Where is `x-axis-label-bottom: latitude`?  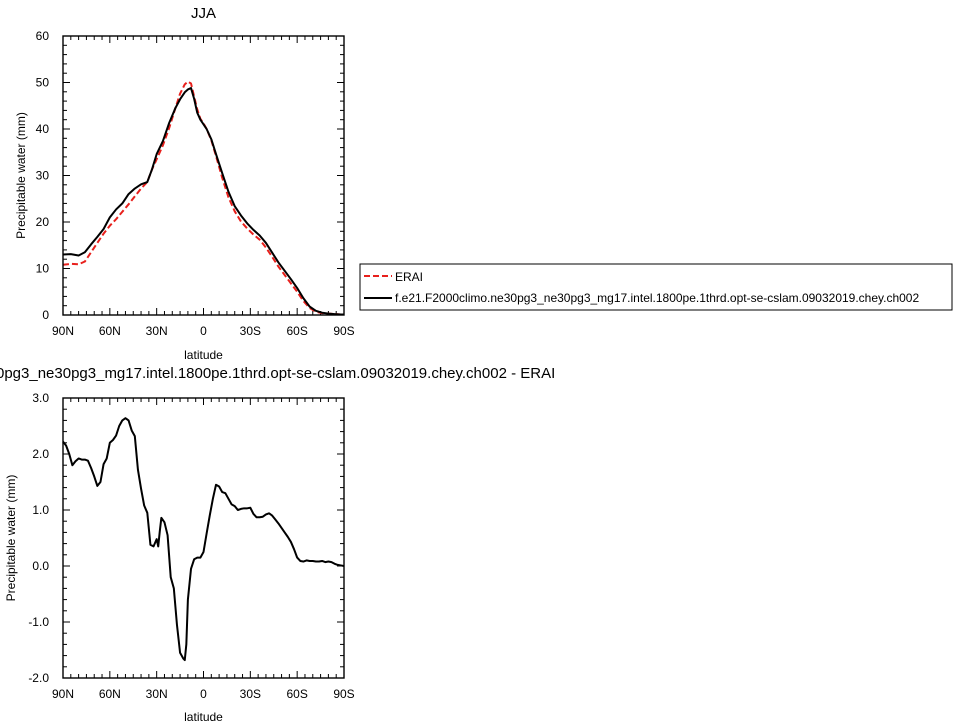
x-axis-label-bottom: latitude is located at coordinates (203, 717).